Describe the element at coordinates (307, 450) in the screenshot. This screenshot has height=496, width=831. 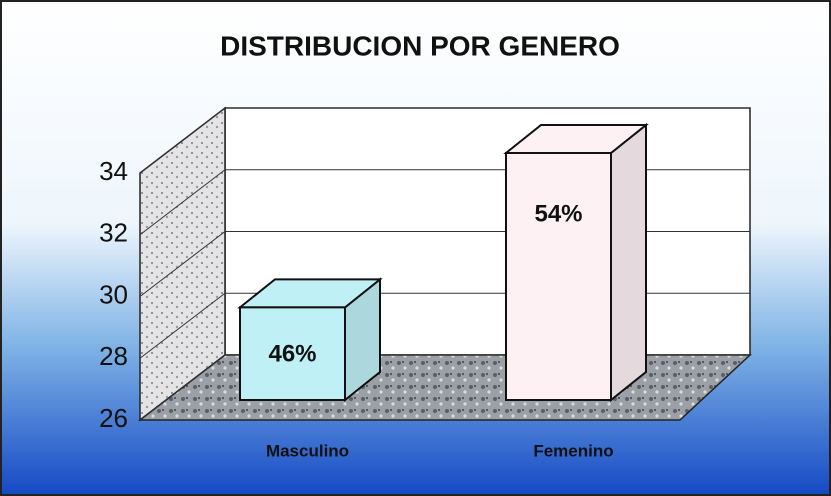
I see `x-tick-label: Masculino` at that location.